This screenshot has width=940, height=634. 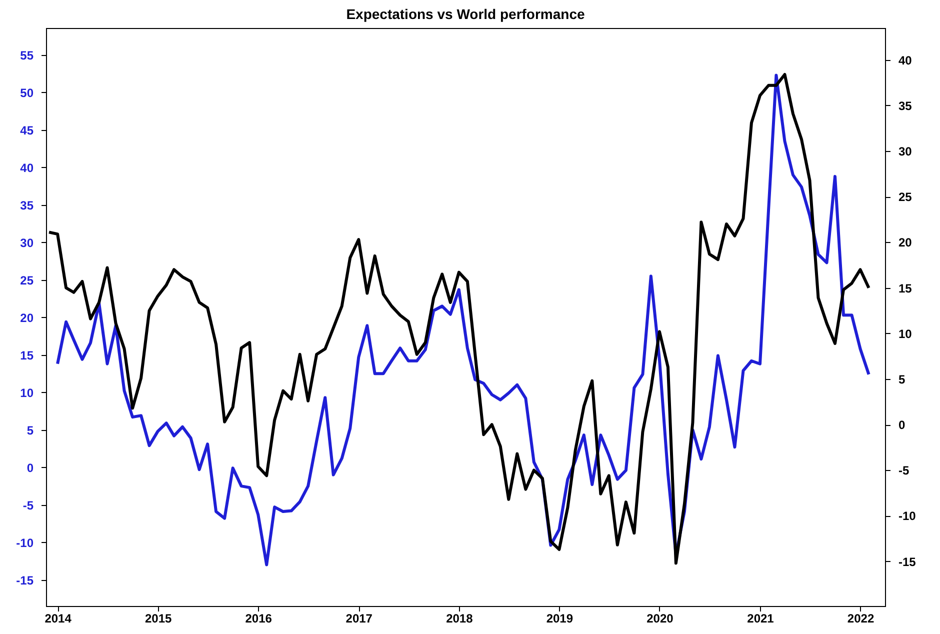 I want to click on y2-tick-label: 5, so click(x=902, y=379).